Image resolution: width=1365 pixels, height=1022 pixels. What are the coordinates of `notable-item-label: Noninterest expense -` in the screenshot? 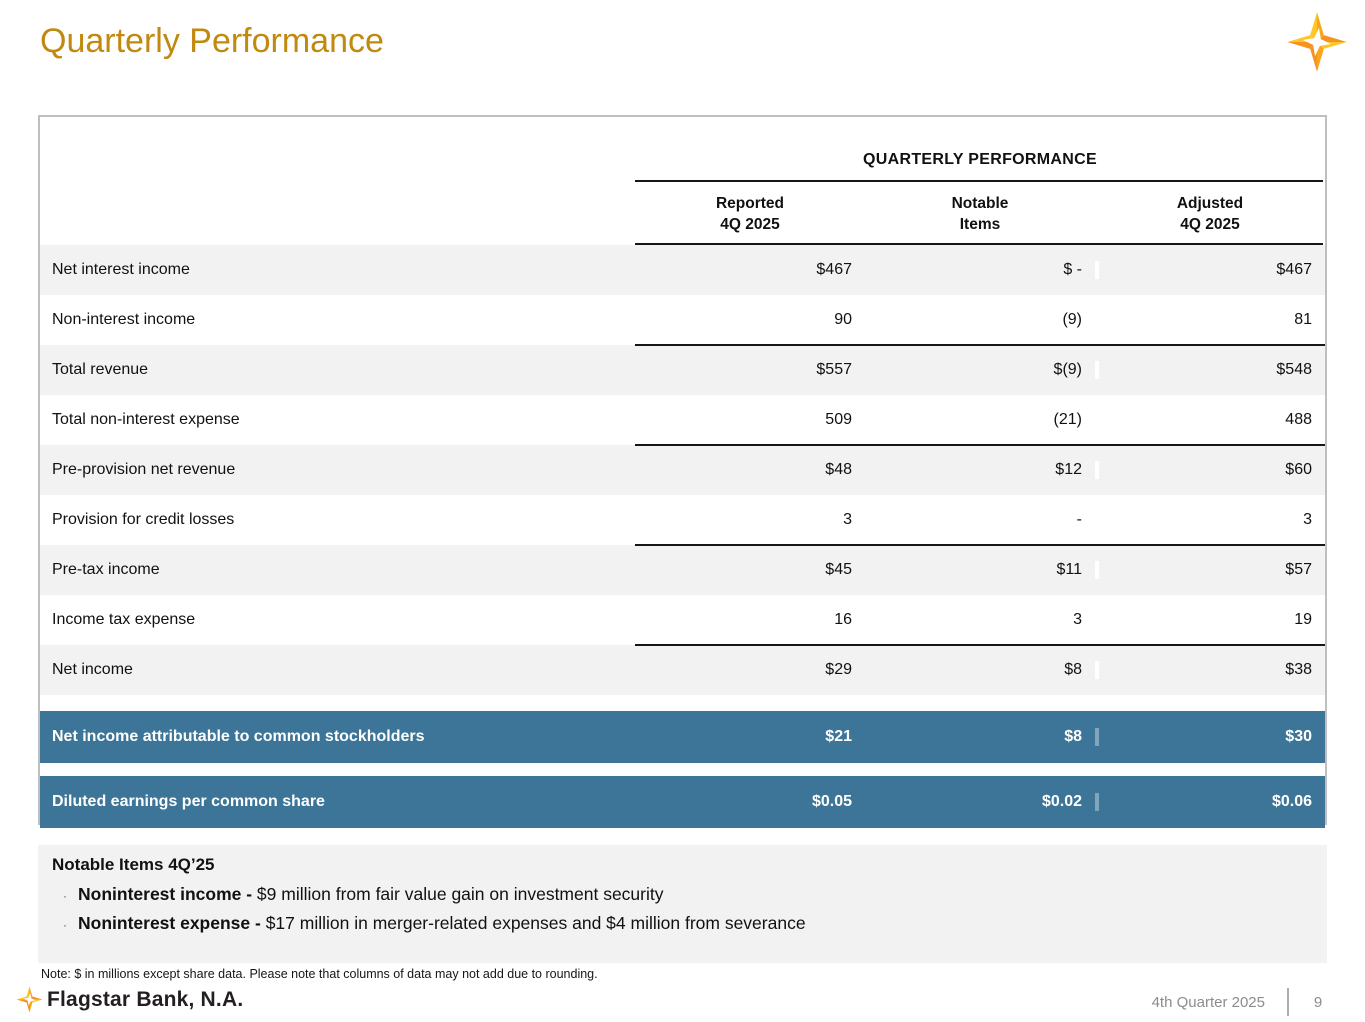 It's located at (172, 923).